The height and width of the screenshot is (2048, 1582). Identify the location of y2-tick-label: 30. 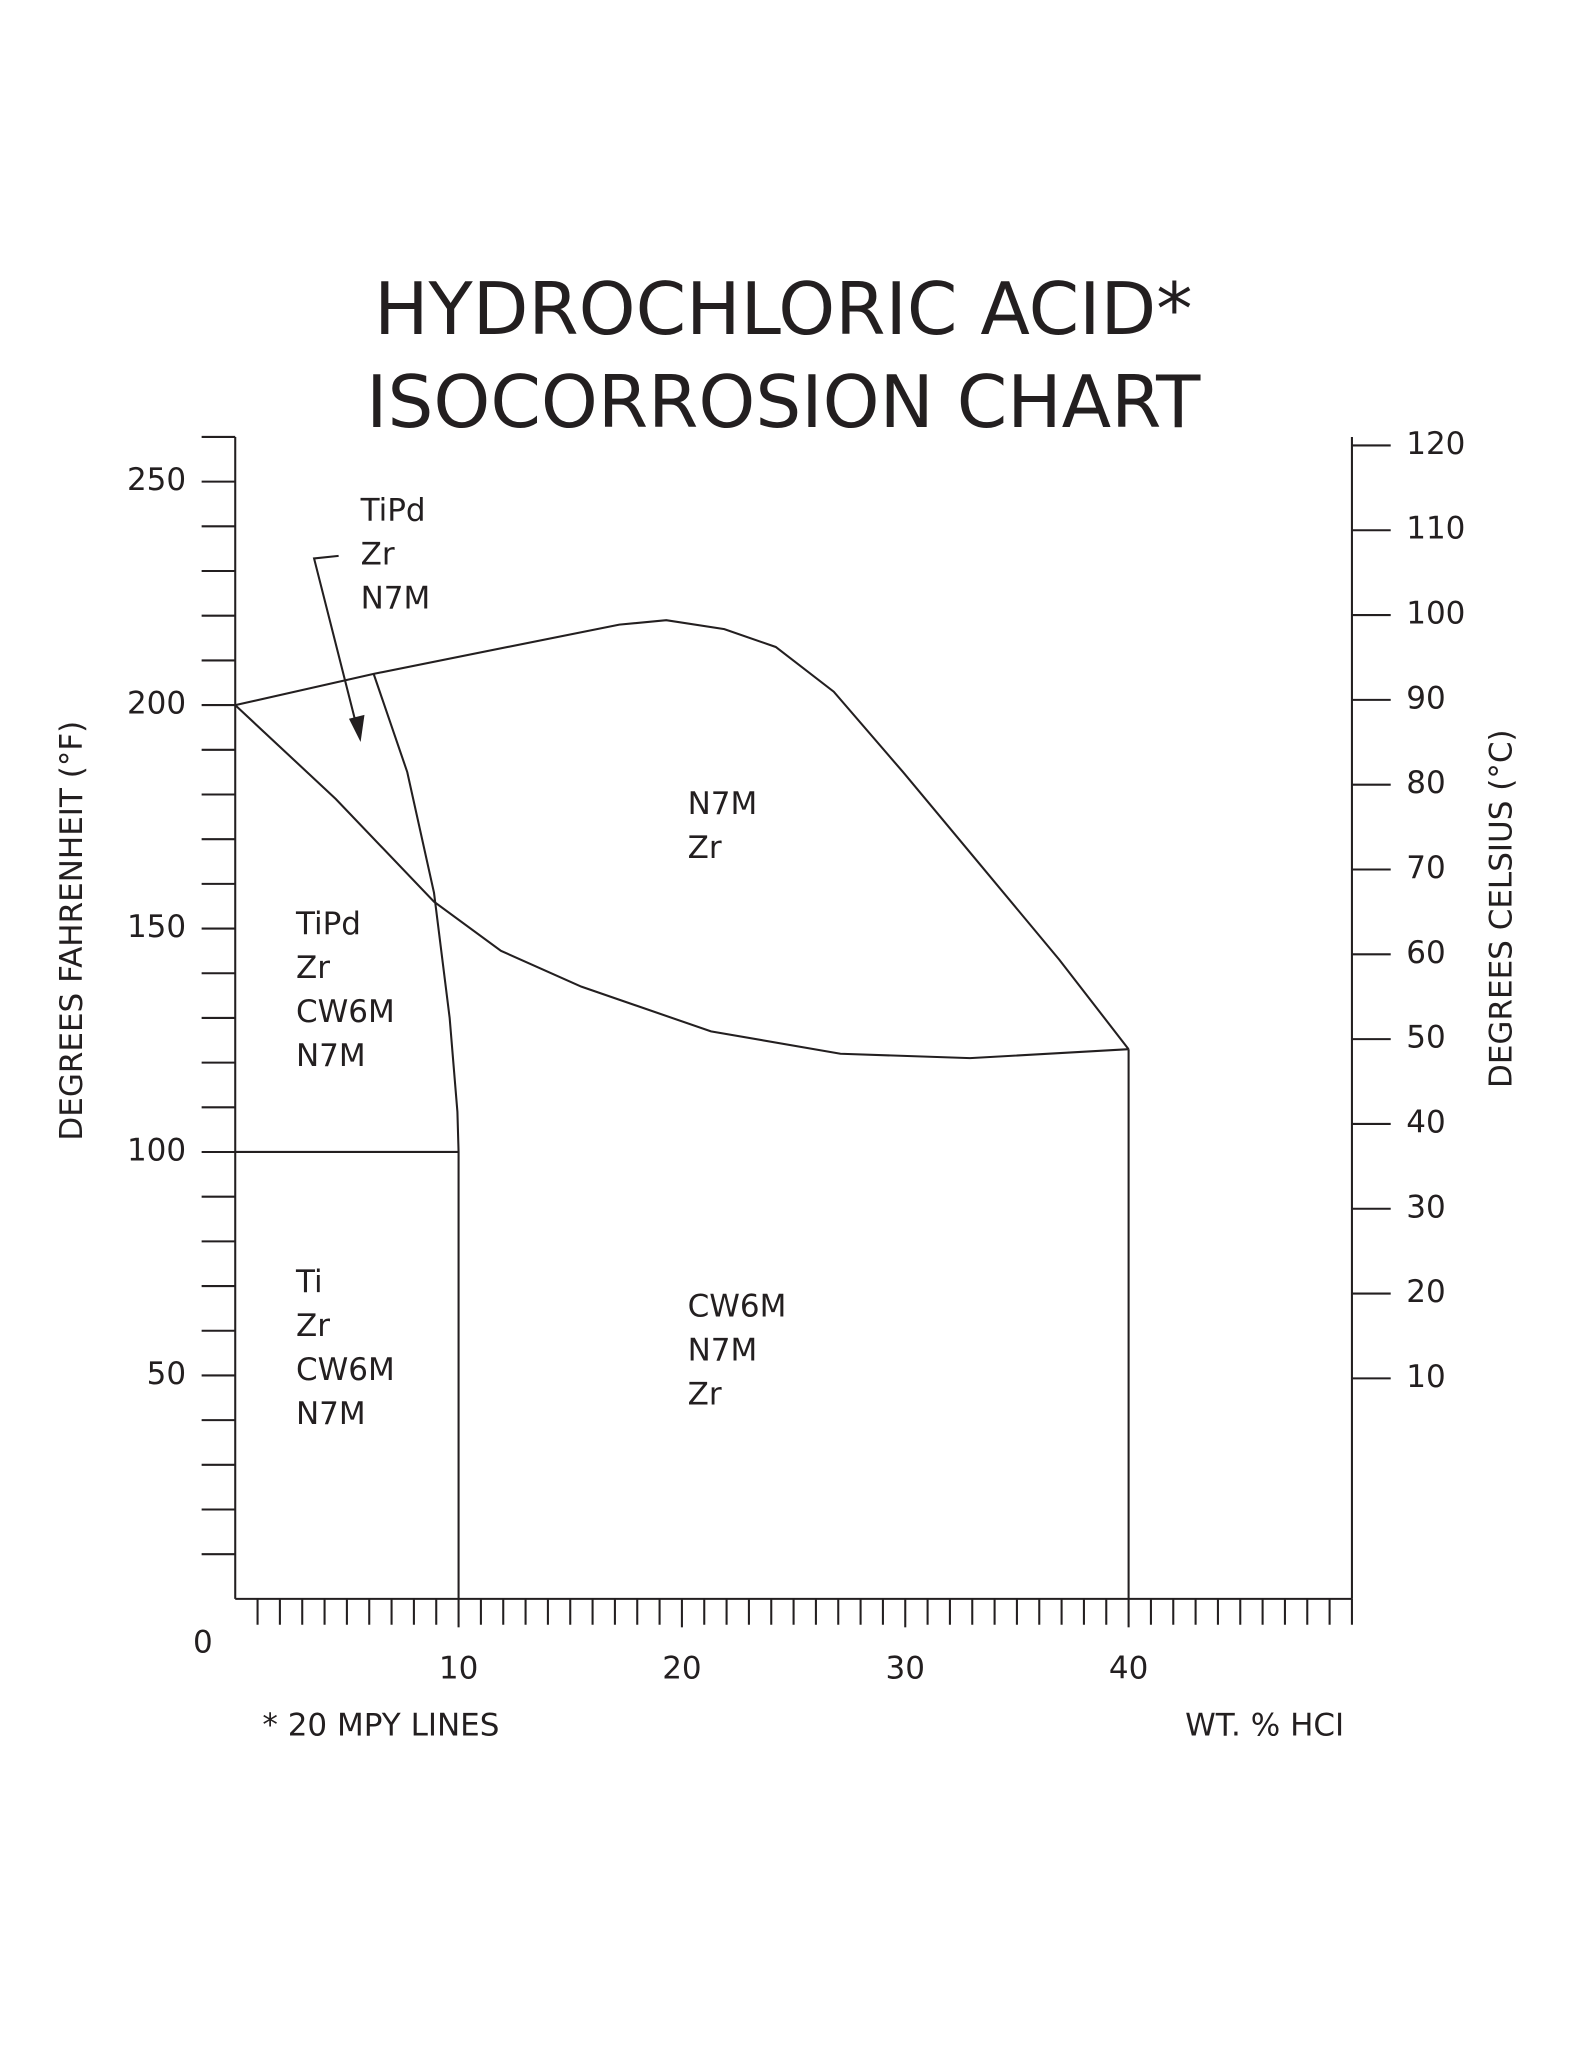
(1425, 1207).